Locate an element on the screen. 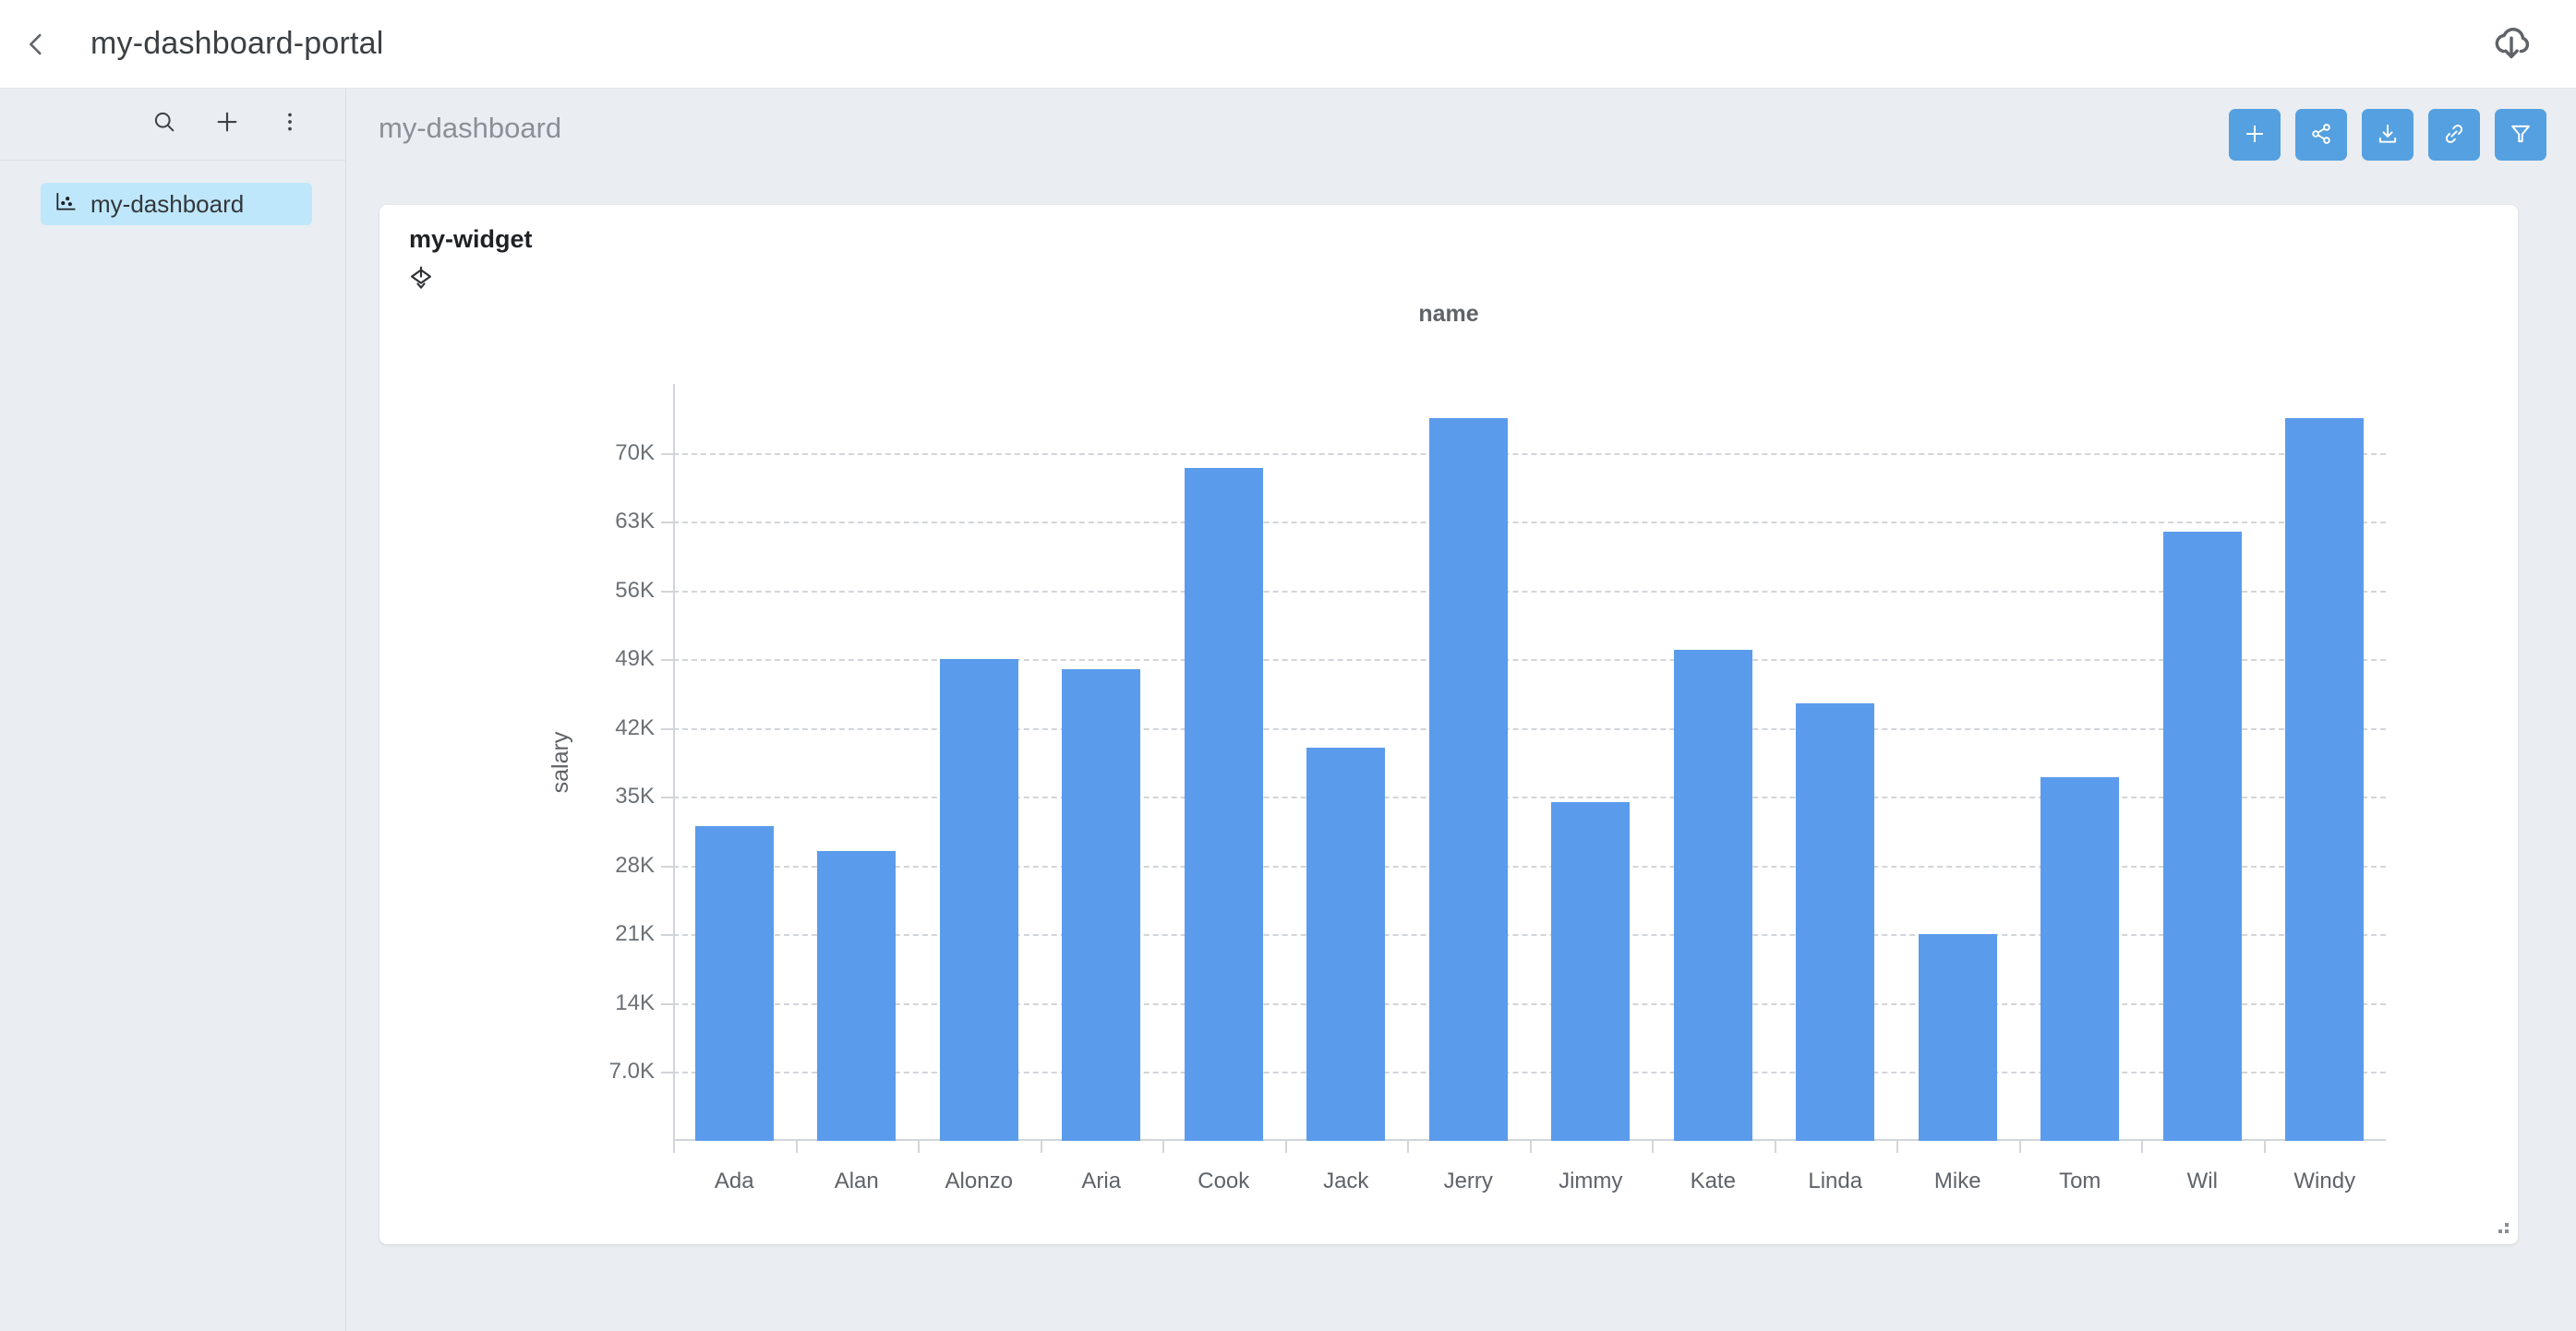 Image resolution: width=2576 pixels, height=1331 pixels. link-icon is located at coordinates (2454, 135).